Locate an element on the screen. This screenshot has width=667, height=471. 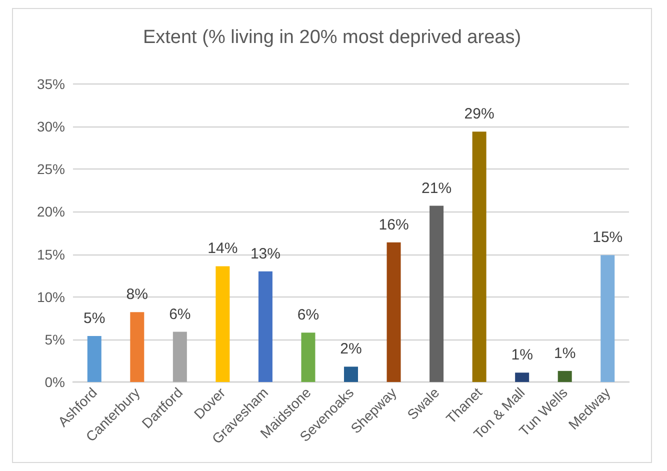
chart-title: Extent (% living in 20% most deprived areas) is located at coordinates (332, 37).